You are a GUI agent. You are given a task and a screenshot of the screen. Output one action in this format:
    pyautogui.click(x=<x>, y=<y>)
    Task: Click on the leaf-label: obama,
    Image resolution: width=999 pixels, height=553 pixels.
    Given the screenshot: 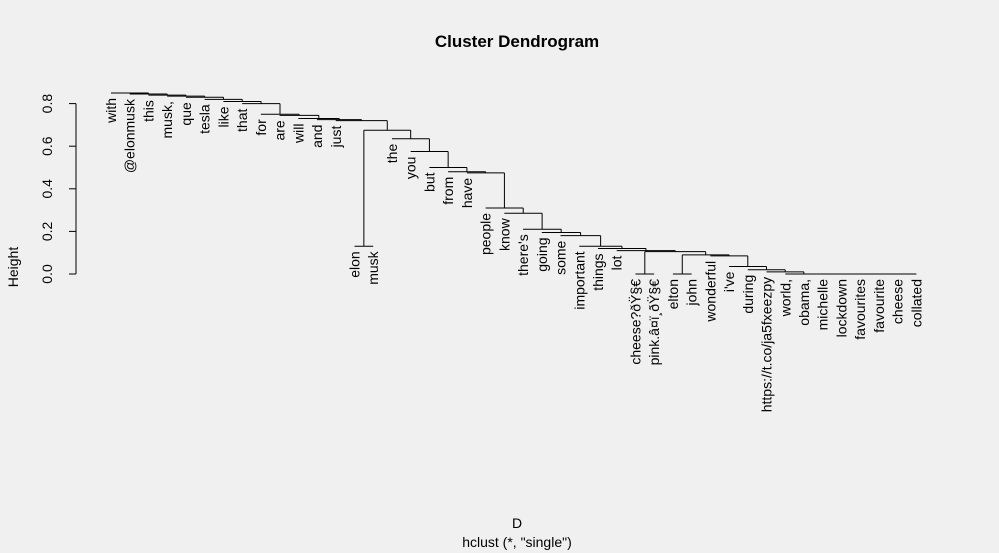 What is the action you would take?
    pyautogui.click(x=804, y=302)
    